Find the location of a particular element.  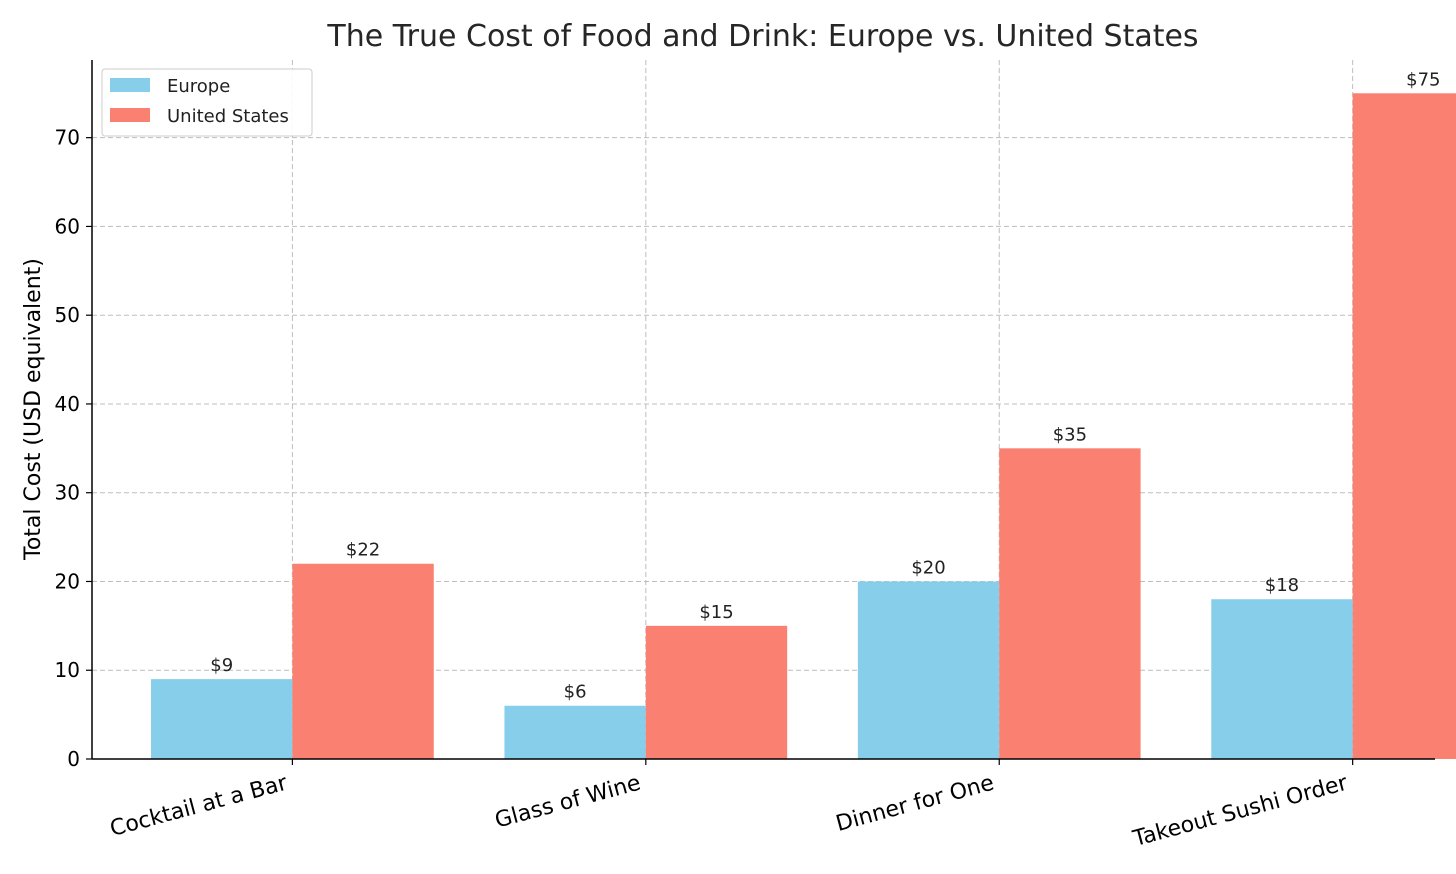

bar-value-label: $75 is located at coordinates (1423, 79).